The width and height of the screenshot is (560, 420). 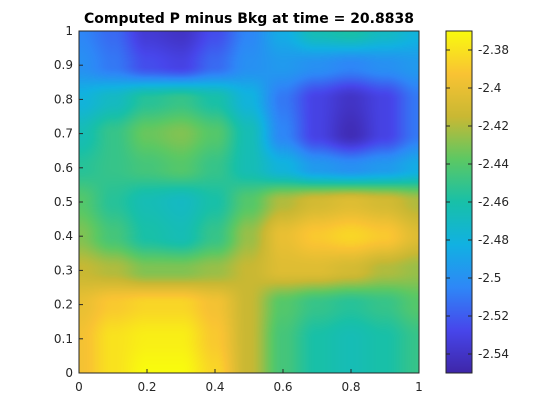 What do you see at coordinates (63, 202) in the screenshot?
I see `y-tick-label: 0.5` at bounding box center [63, 202].